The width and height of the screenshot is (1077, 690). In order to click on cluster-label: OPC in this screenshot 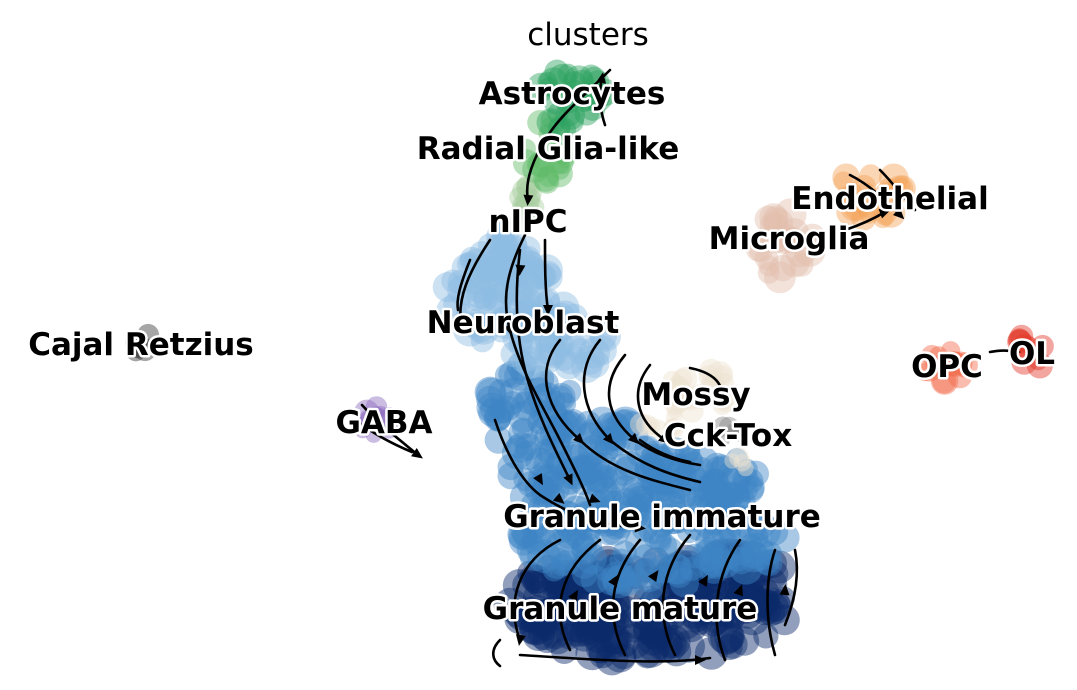, I will do `click(947, 367)`.